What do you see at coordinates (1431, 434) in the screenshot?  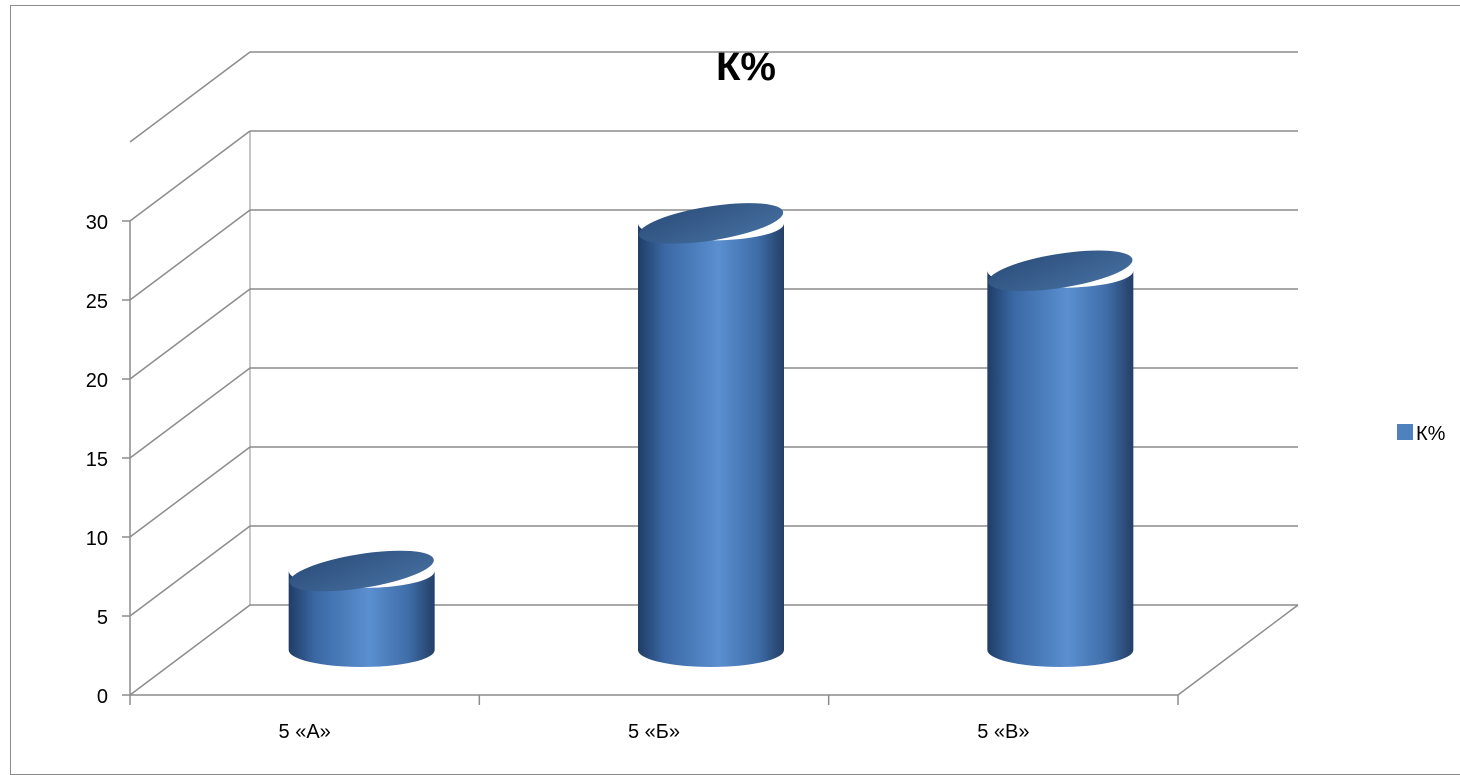 I see `legend-label: К%` at bounding box center [1431, 434].